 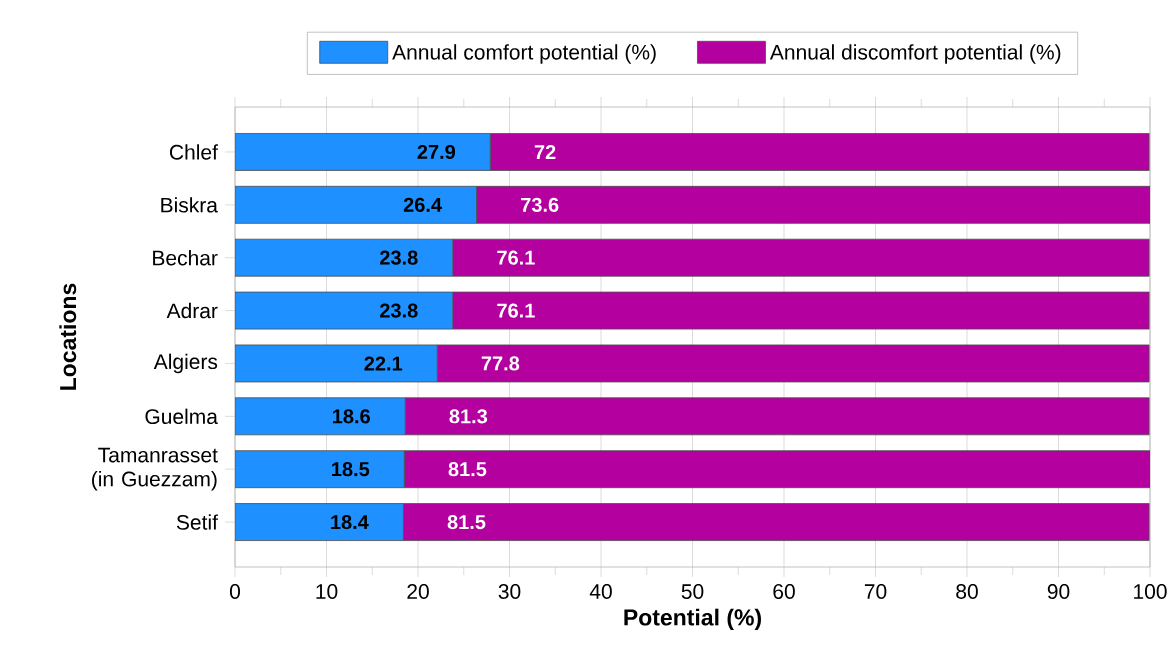 I want to click on x-axis-title: Potential (%), so click(x=692, y=619).